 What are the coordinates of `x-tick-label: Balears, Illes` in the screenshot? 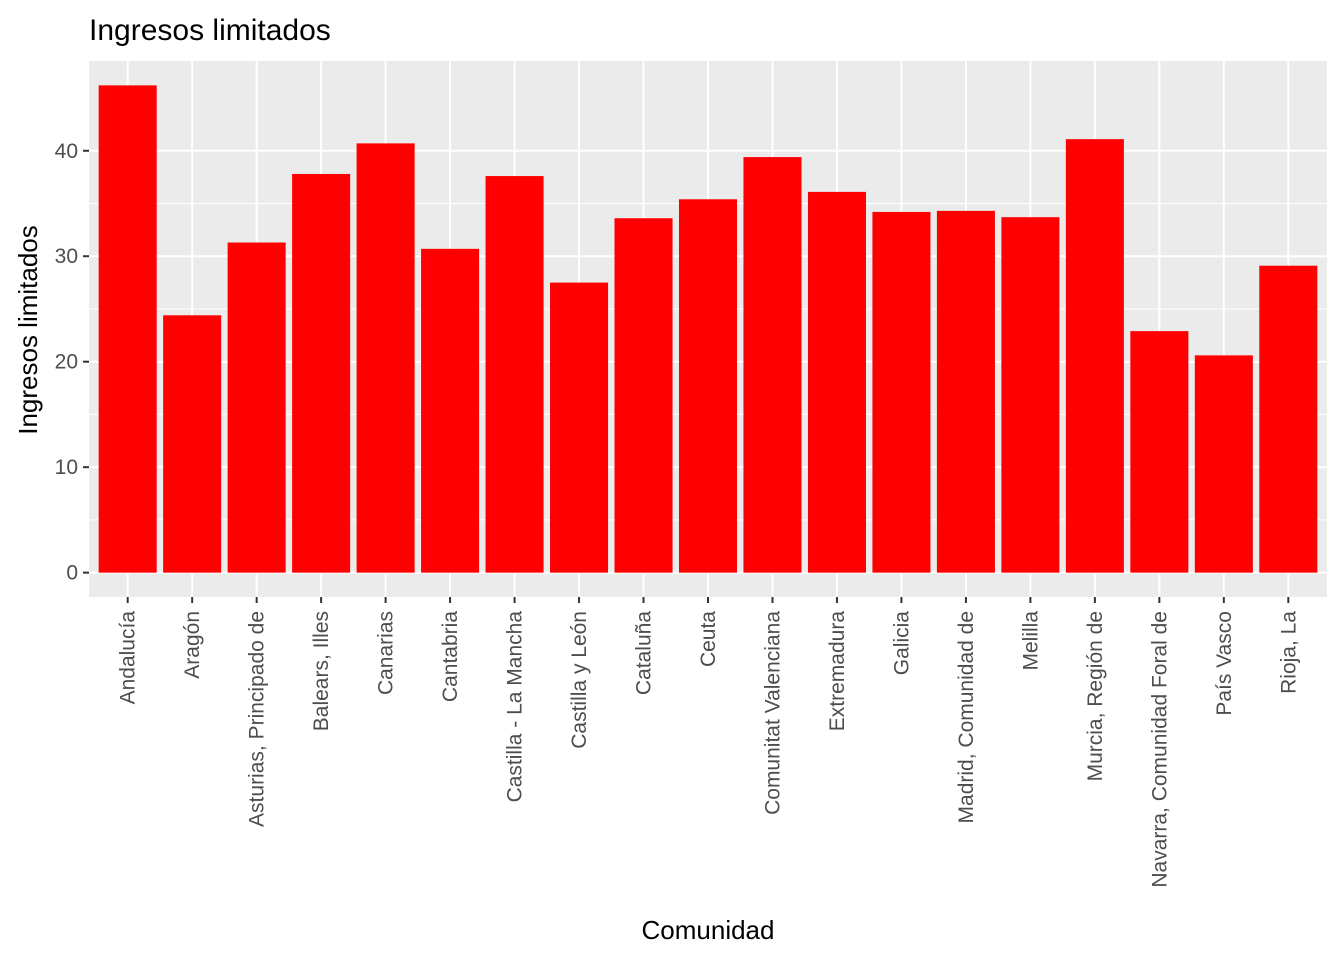 It's located at (321, 671).